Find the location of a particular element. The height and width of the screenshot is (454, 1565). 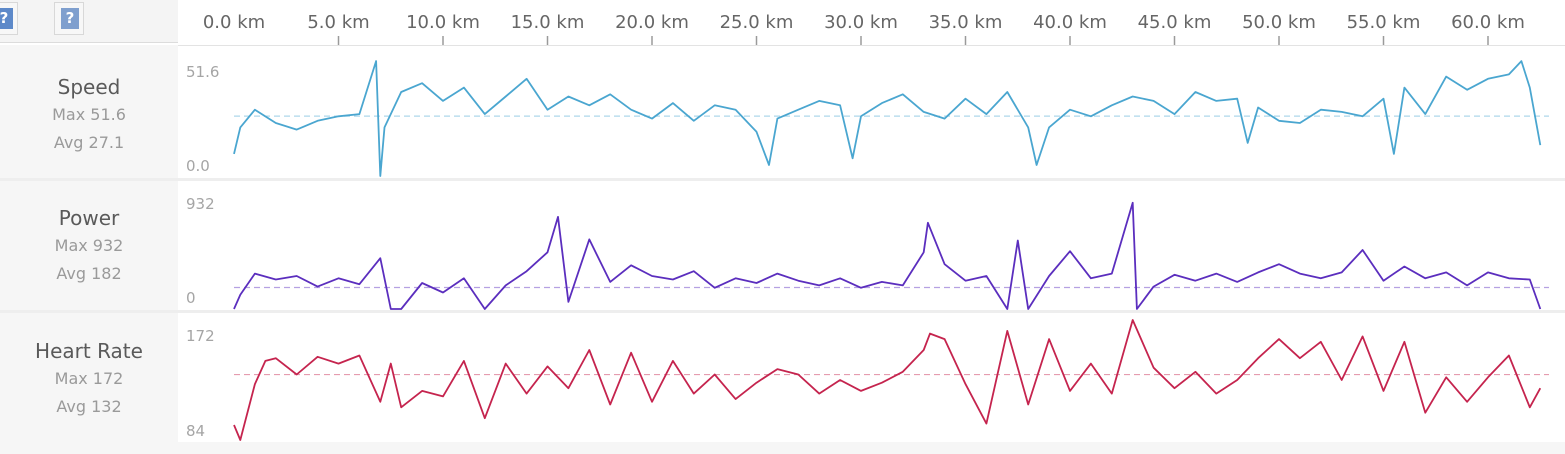

power-max: Max 932 is located at coordinates (89, 245).